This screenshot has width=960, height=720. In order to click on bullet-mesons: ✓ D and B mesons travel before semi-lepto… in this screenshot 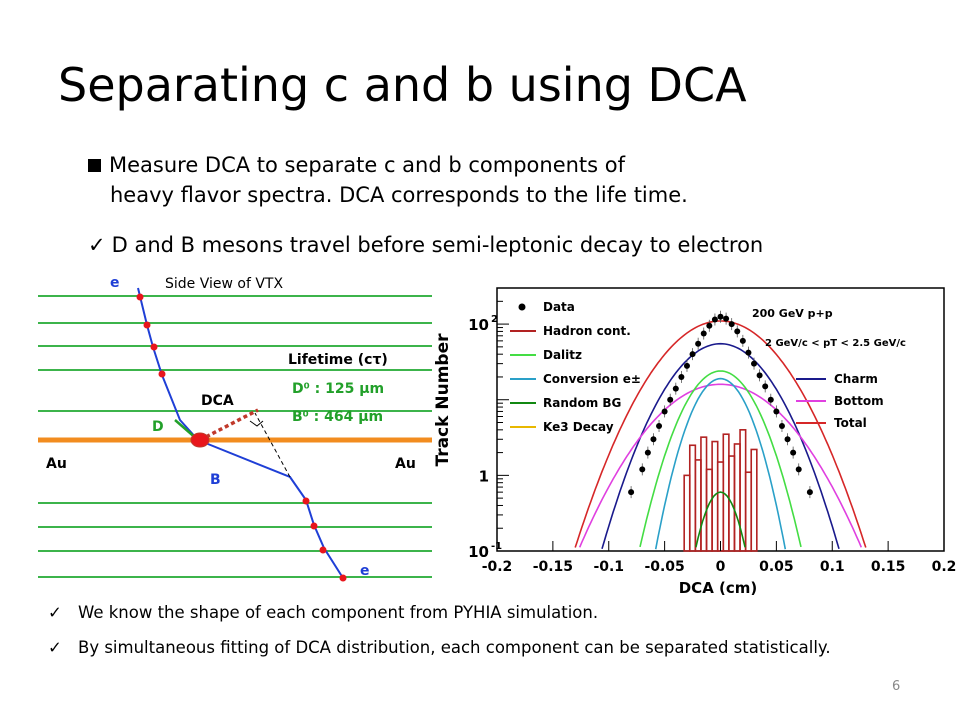, I will do `click(425, 245)`.